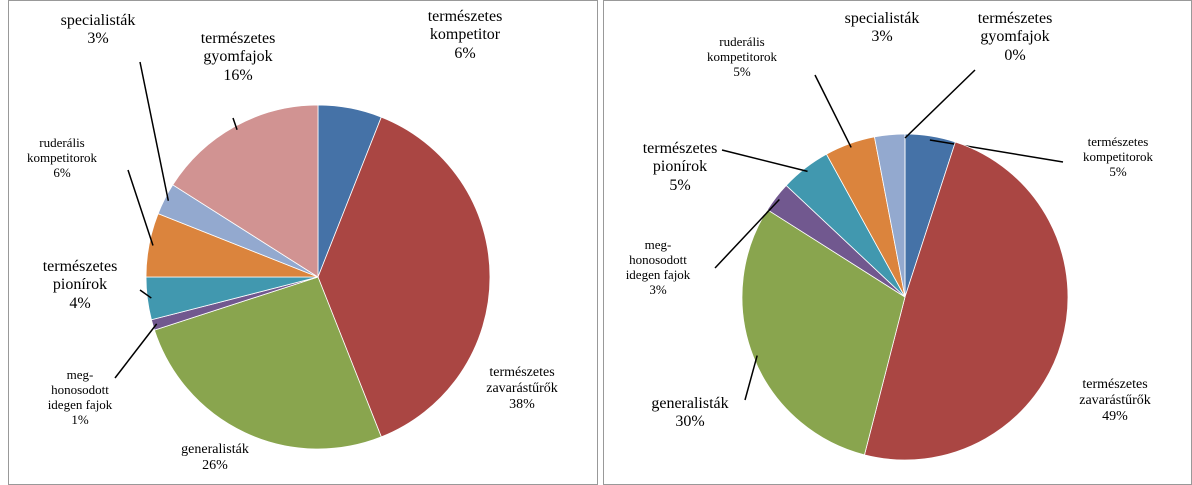 This screenshot has width=1192, height=485. I want to click on slice-value-label: 30%, so click(690, 422).